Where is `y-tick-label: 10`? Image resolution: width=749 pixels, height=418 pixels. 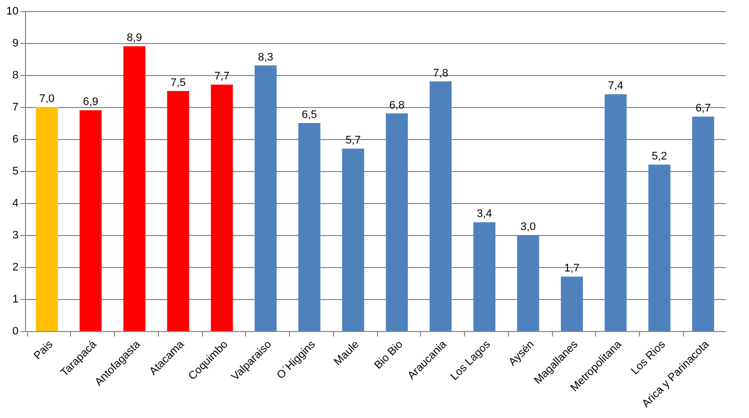 y-tick-label: 10 is located at coordinates (12, 12).